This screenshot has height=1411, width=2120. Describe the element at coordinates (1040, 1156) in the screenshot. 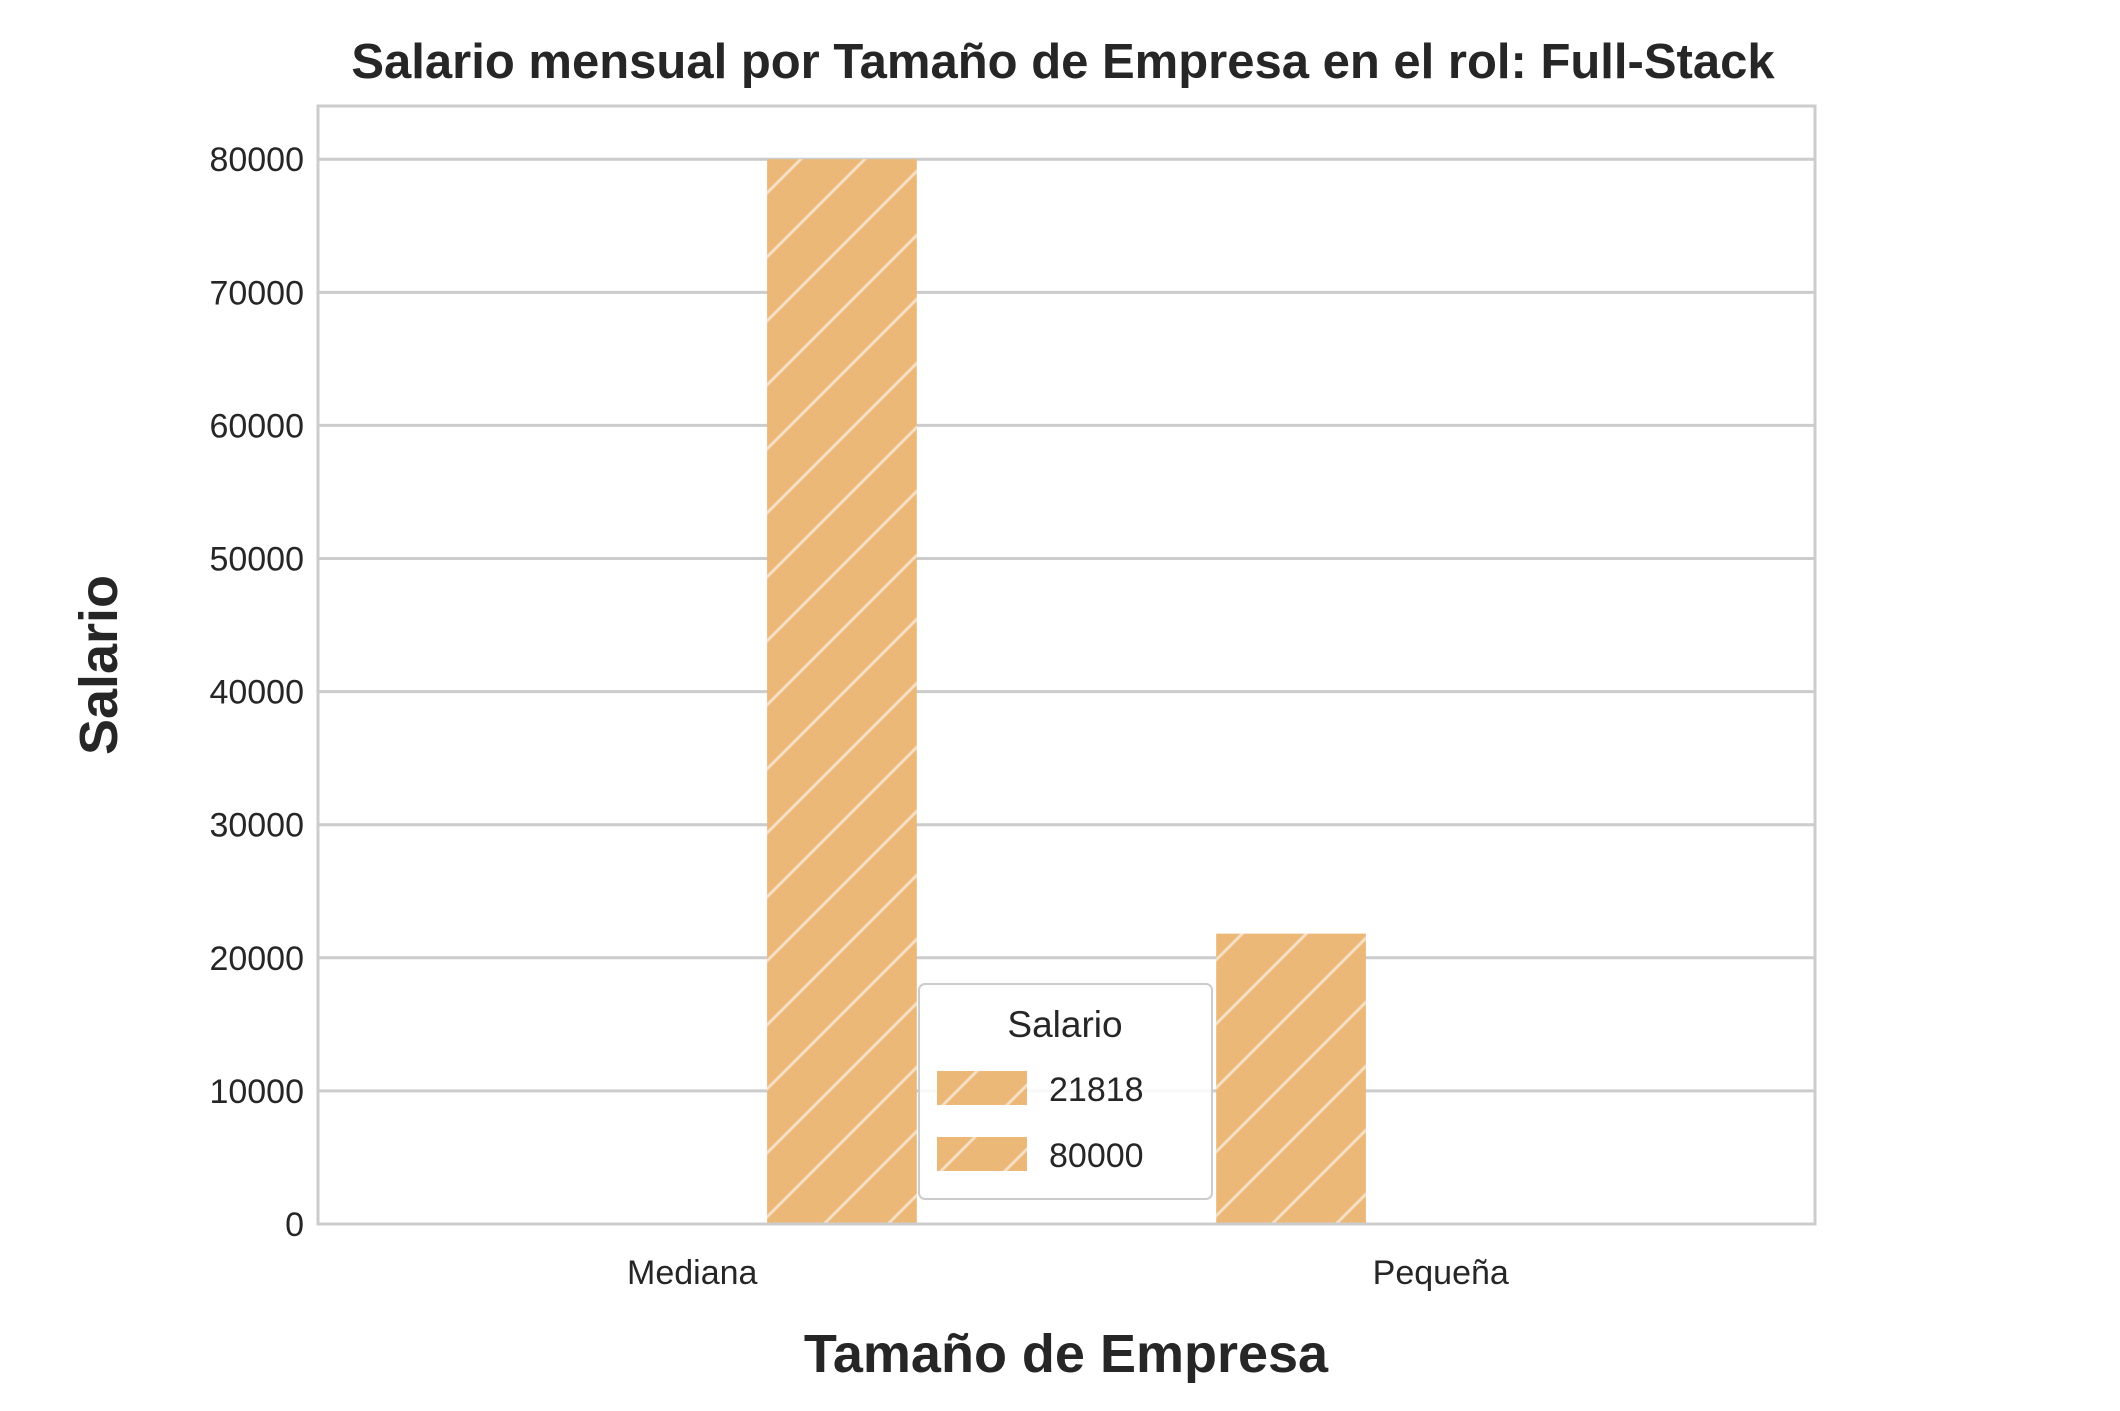

I see `legend-item-80000: 80000` at that location.